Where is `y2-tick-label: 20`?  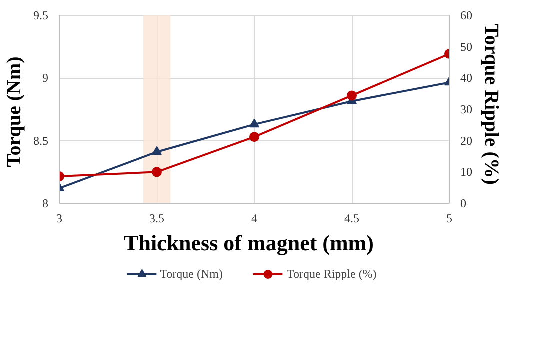 y2-tick-label: 20 is located at coordinates (466, 141).